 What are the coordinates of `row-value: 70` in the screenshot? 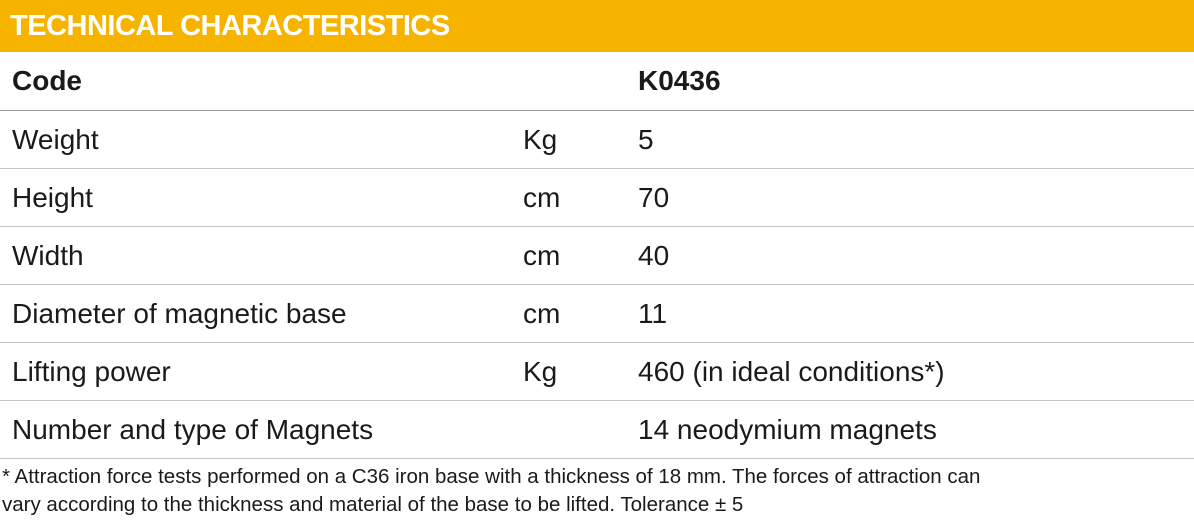 It's located at (654, 197).